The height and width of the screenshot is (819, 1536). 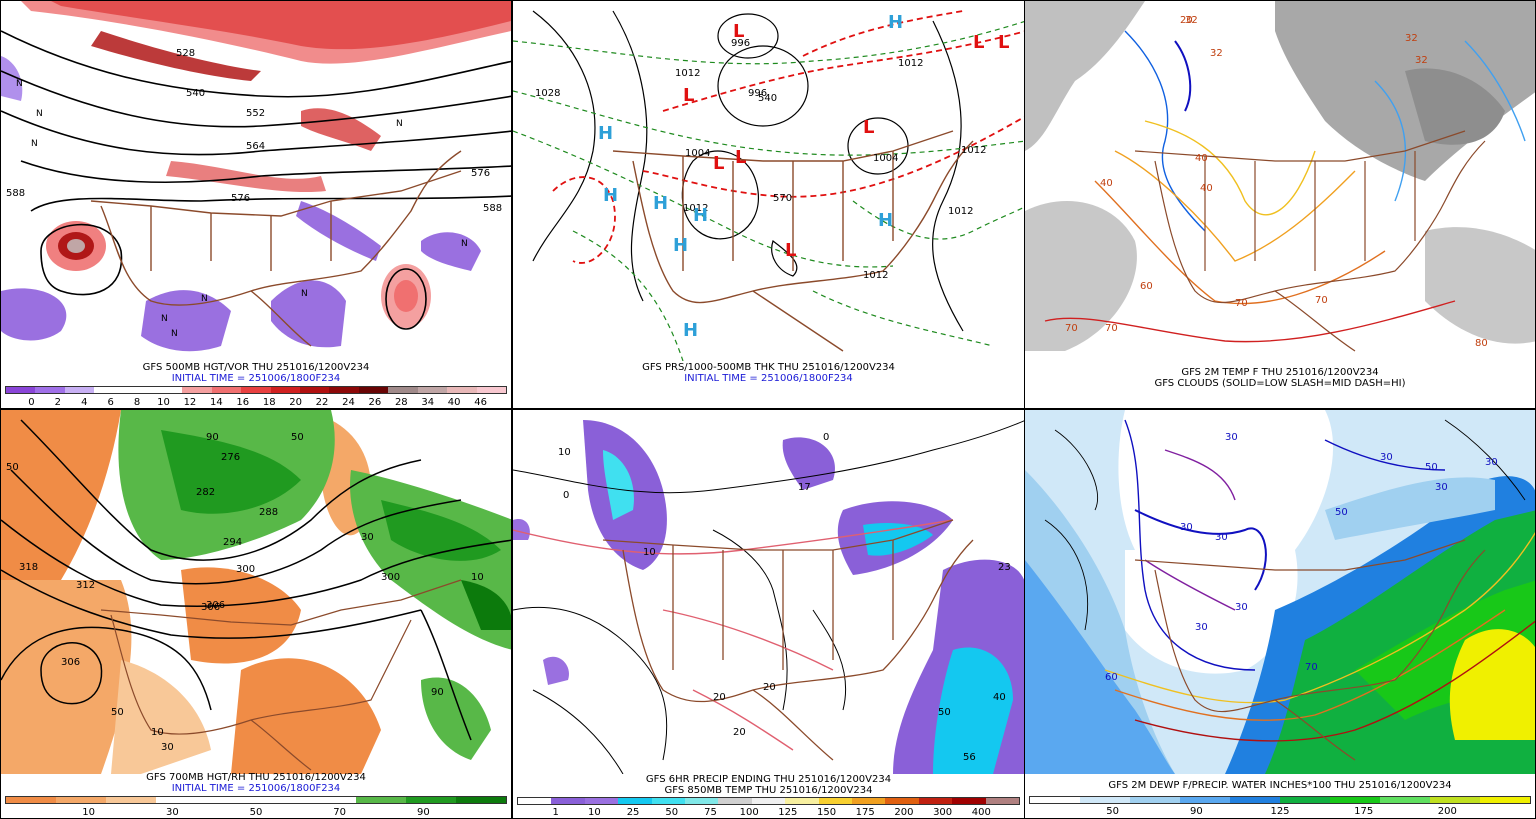 I want to click on caption-subtitle: GFS 850MB TEMP THU 251016/1200V234, so click(x=768, y=790).